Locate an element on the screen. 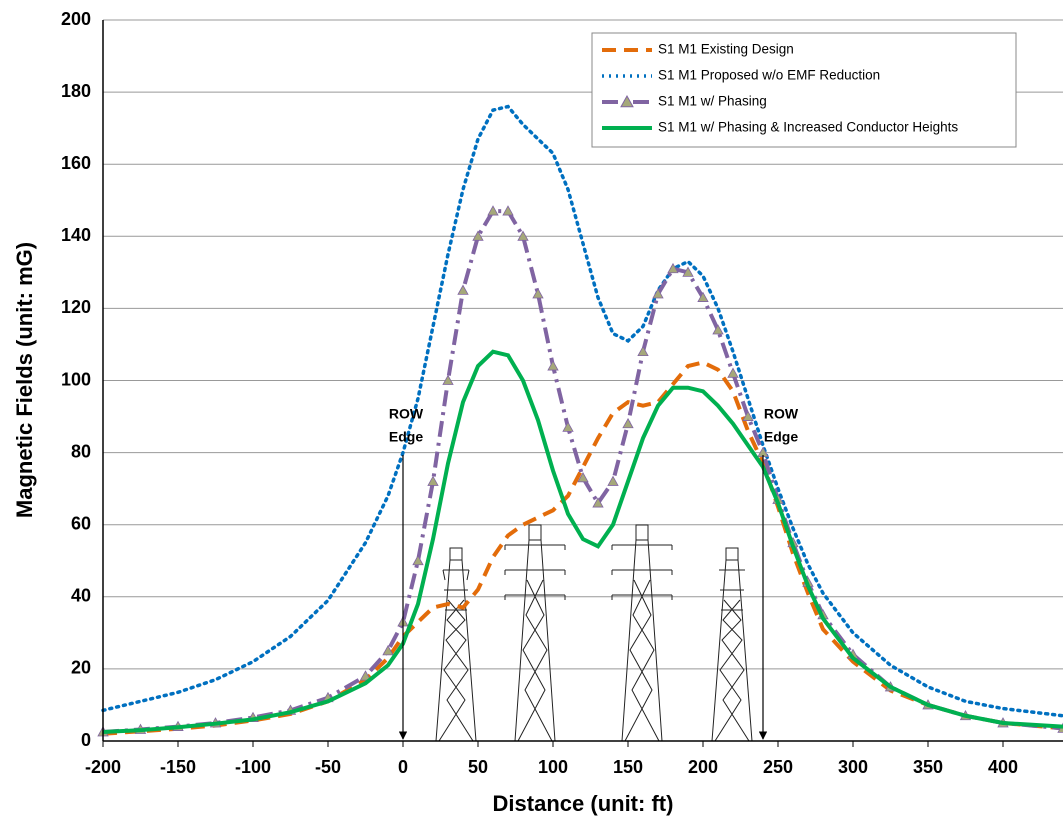 This screenshot has width=1063, height=828. x-tick-label: 150 is located at coordinates (628, 767).